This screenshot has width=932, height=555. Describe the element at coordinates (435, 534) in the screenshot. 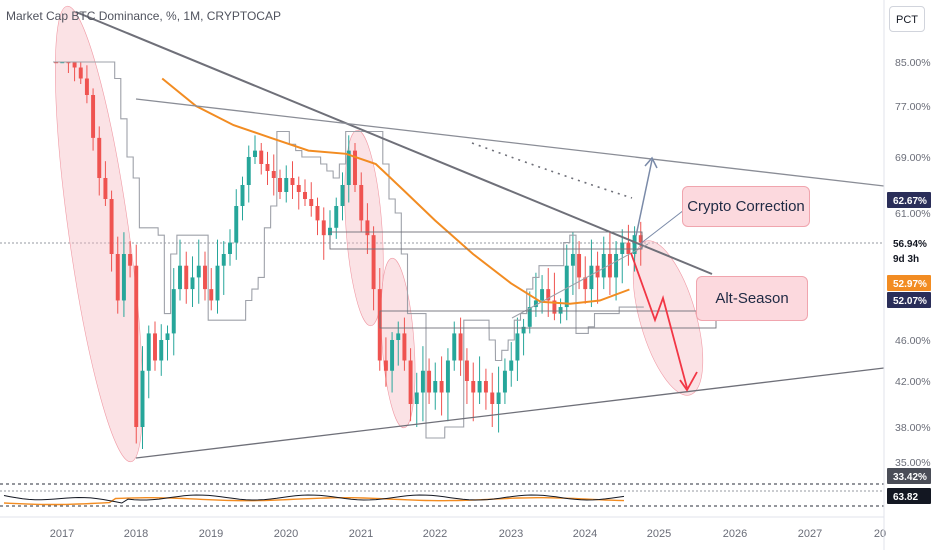

I see `x-tick-label: 2022` at that location.